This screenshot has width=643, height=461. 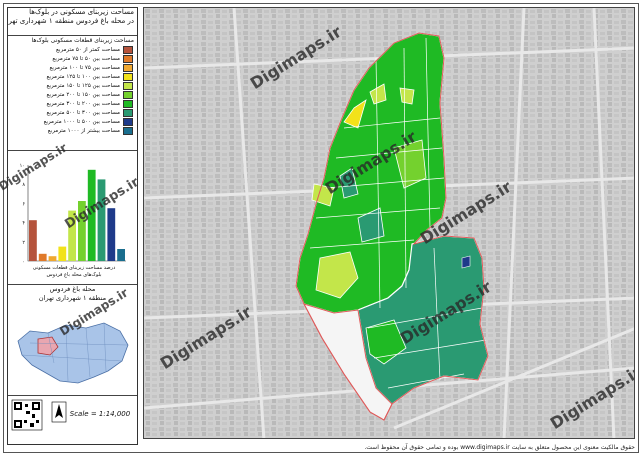 What do you see at coordinates (22, 166) in the screenshot?
I see `y-tick-label: ۱۰` at bounding box center [22, 166].